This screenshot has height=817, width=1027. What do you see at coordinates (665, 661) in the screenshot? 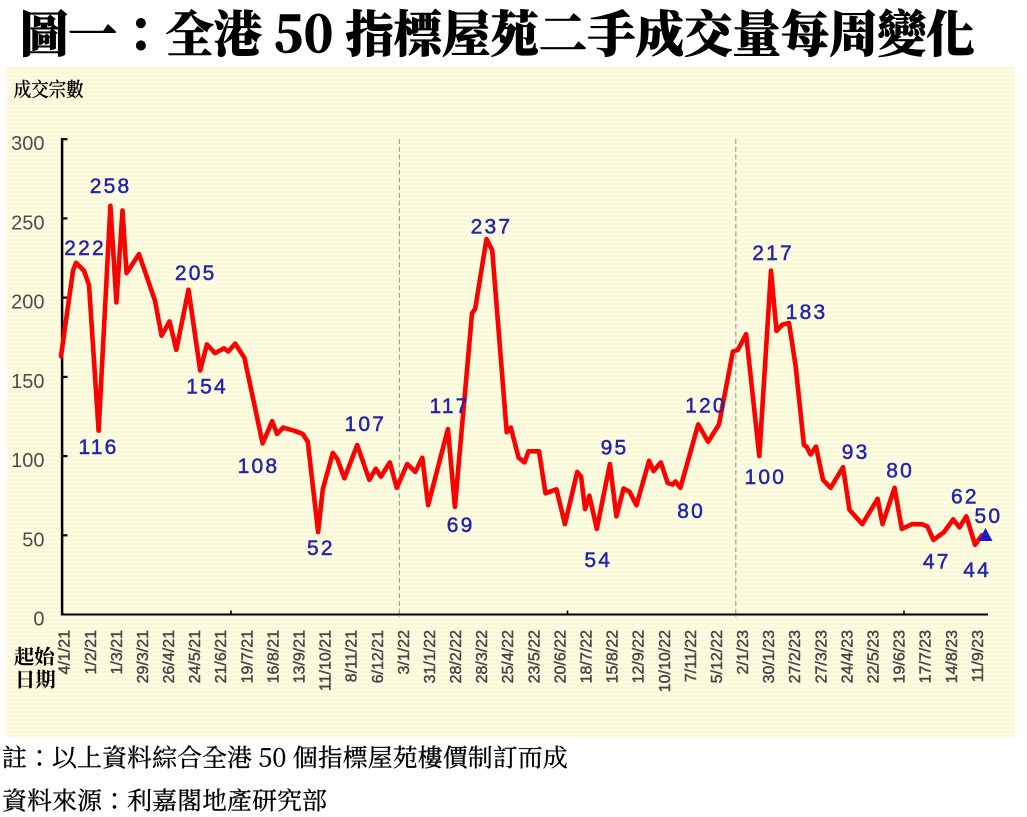
I see `svg-text: 10/10/22` at bounding box center [665, 661].